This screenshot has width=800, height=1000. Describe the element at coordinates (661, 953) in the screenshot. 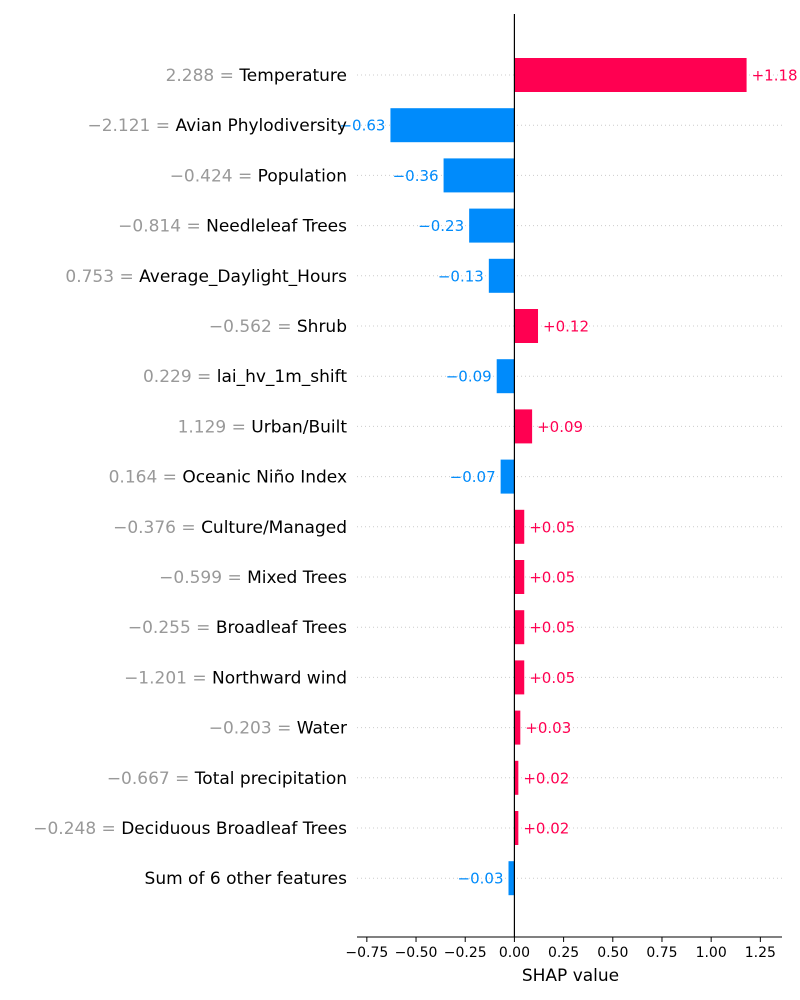

I see `x-tick-label: 0.75` at that location.